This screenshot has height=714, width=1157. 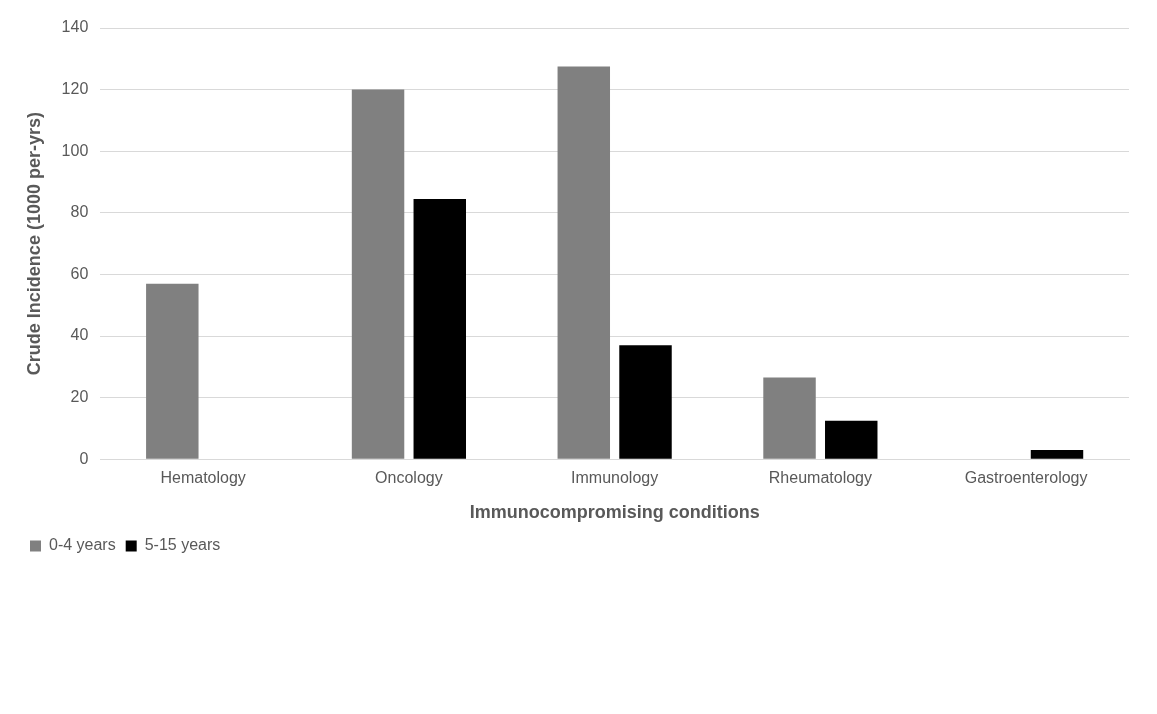 What do you see at coordinates (615, 478) in the screenshot?
I see `x-tick-label: Immunology` at bounding box center [615, 478].